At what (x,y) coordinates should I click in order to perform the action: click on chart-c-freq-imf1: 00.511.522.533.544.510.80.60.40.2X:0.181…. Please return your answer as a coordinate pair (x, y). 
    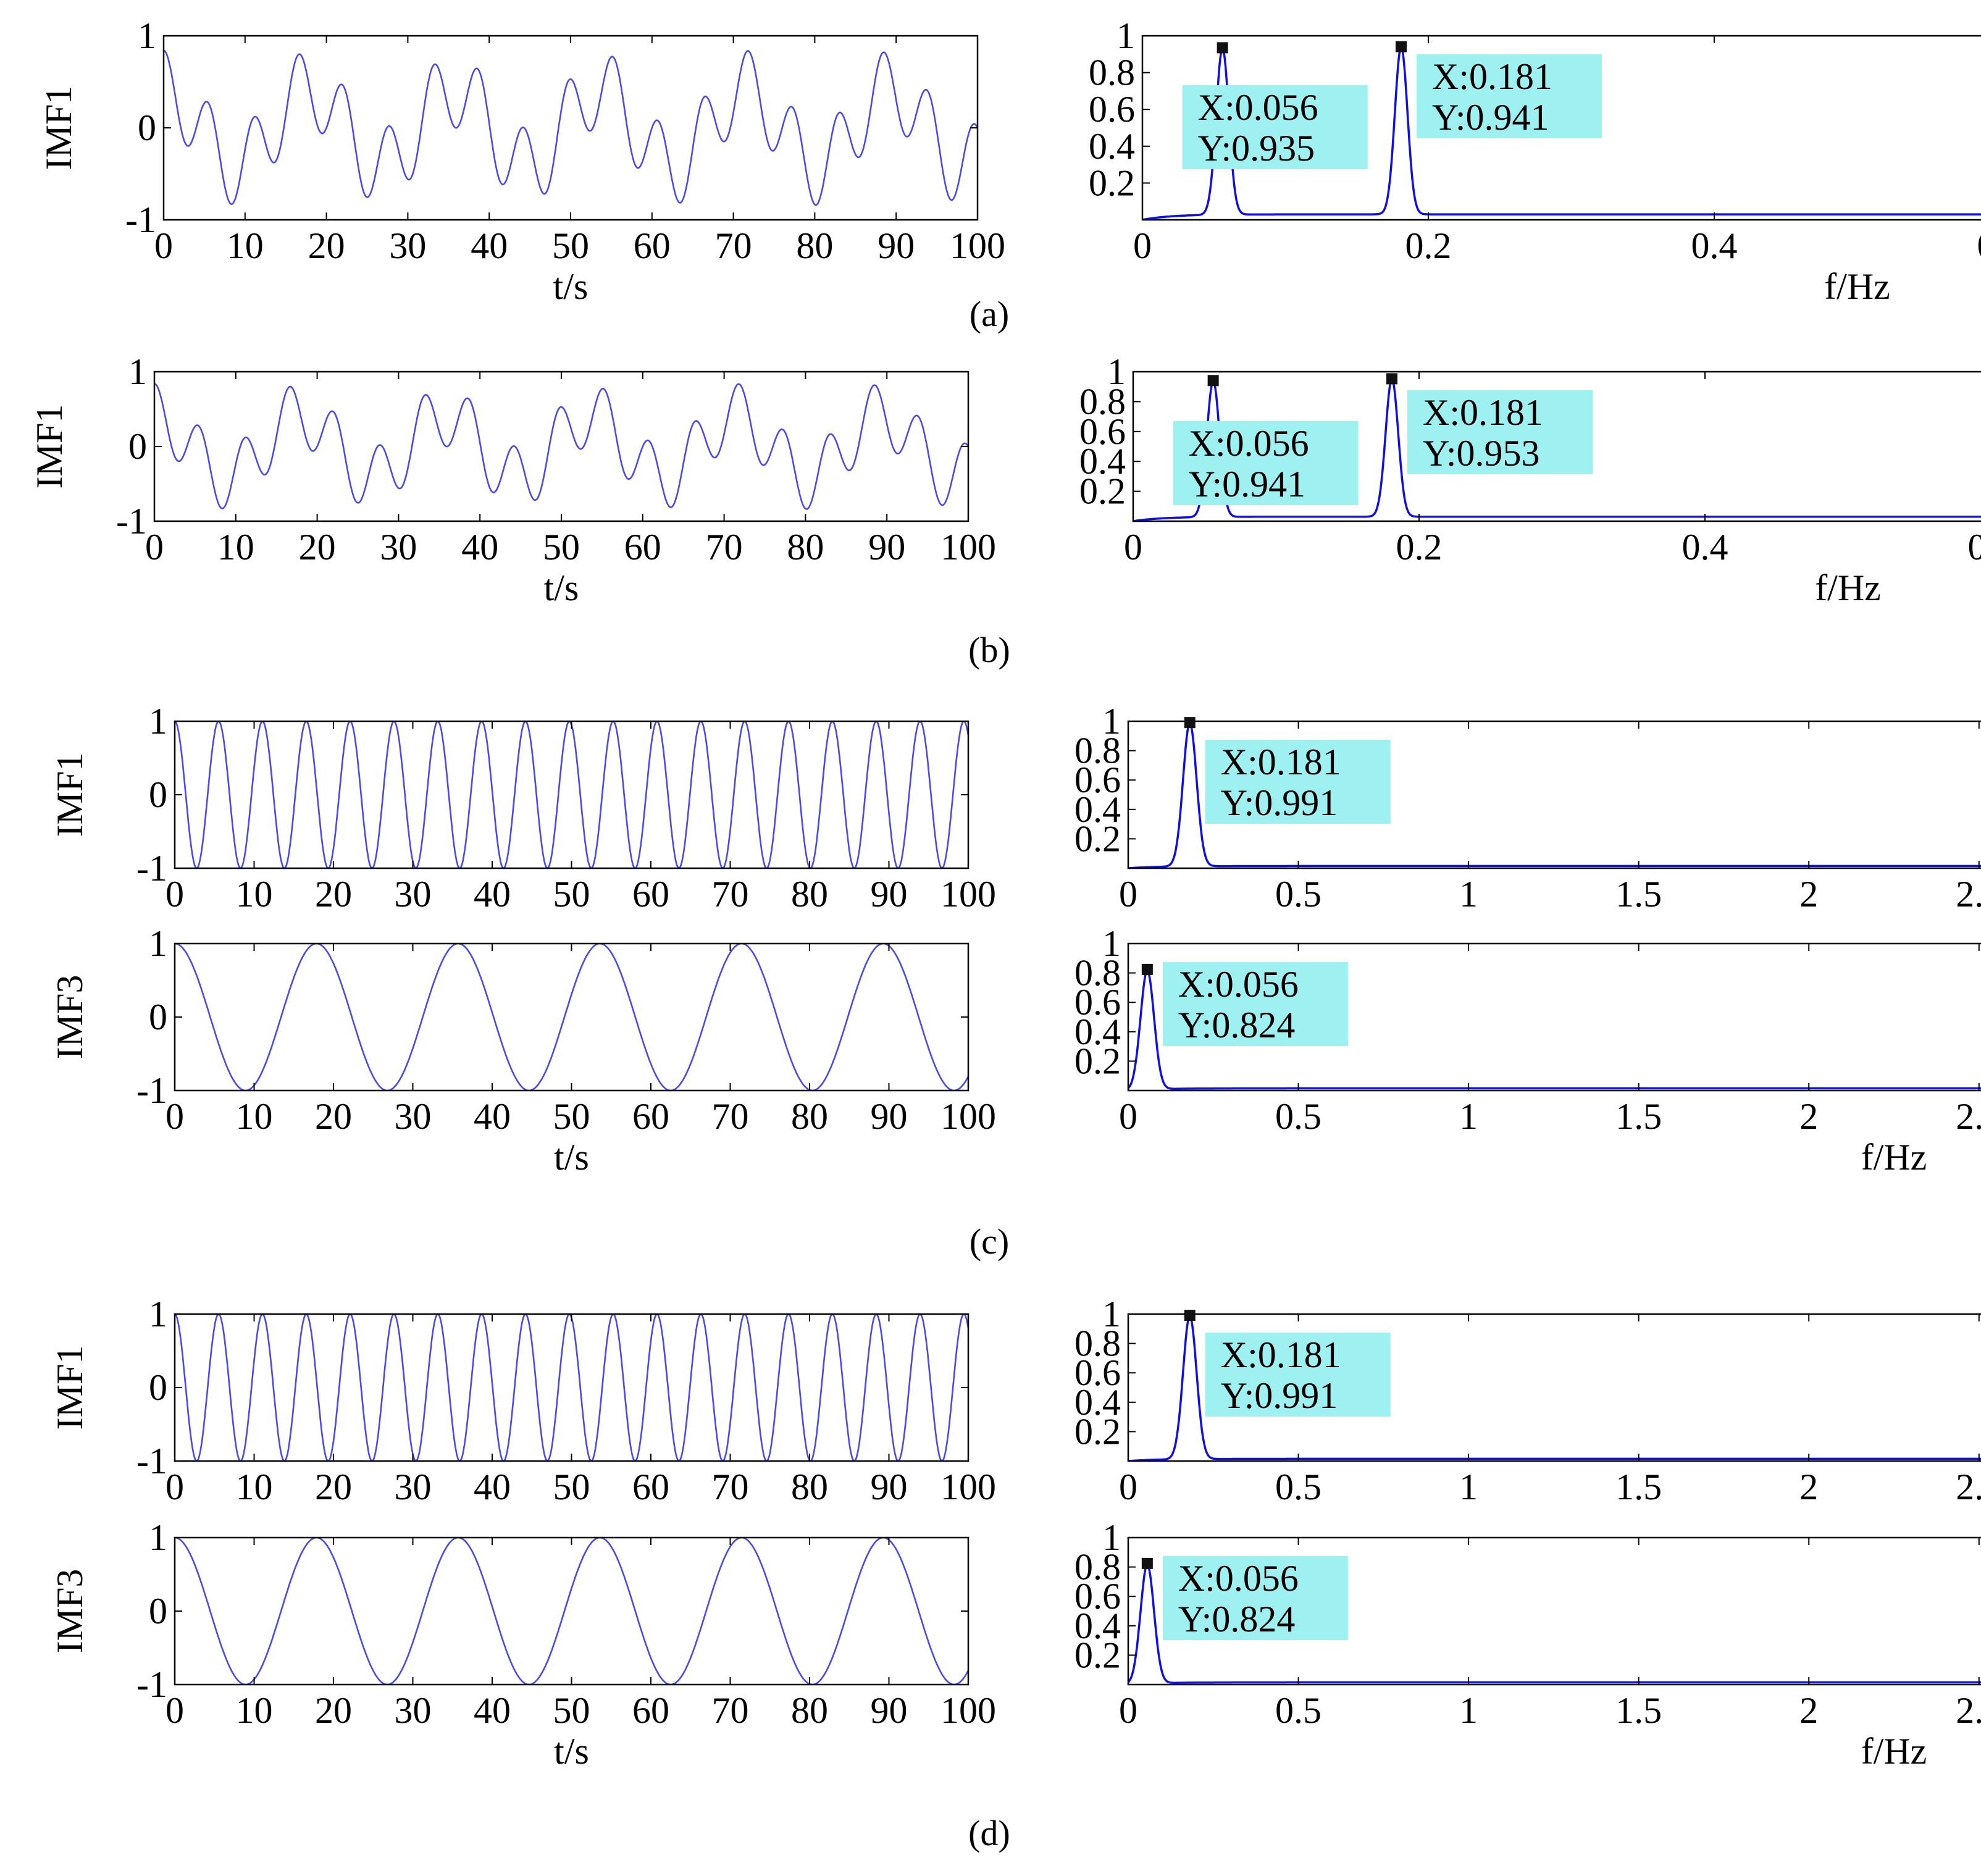
    Looking at the image, I should click on (1528, 808).